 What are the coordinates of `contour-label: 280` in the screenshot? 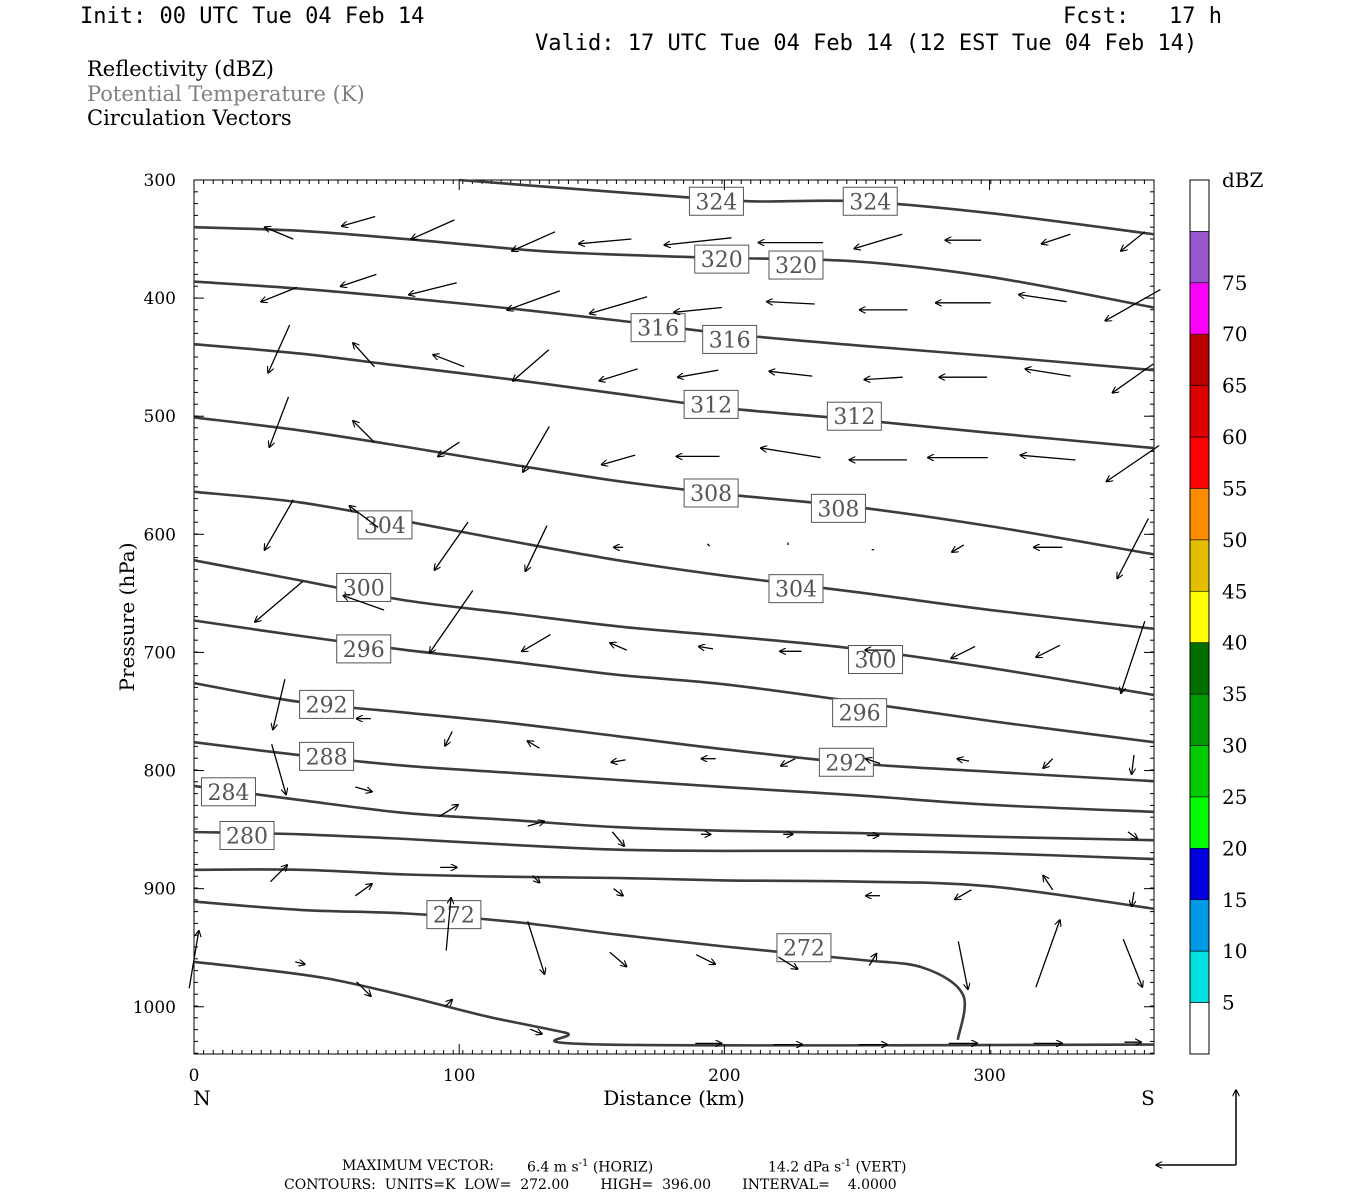 It's located at (247, 837).